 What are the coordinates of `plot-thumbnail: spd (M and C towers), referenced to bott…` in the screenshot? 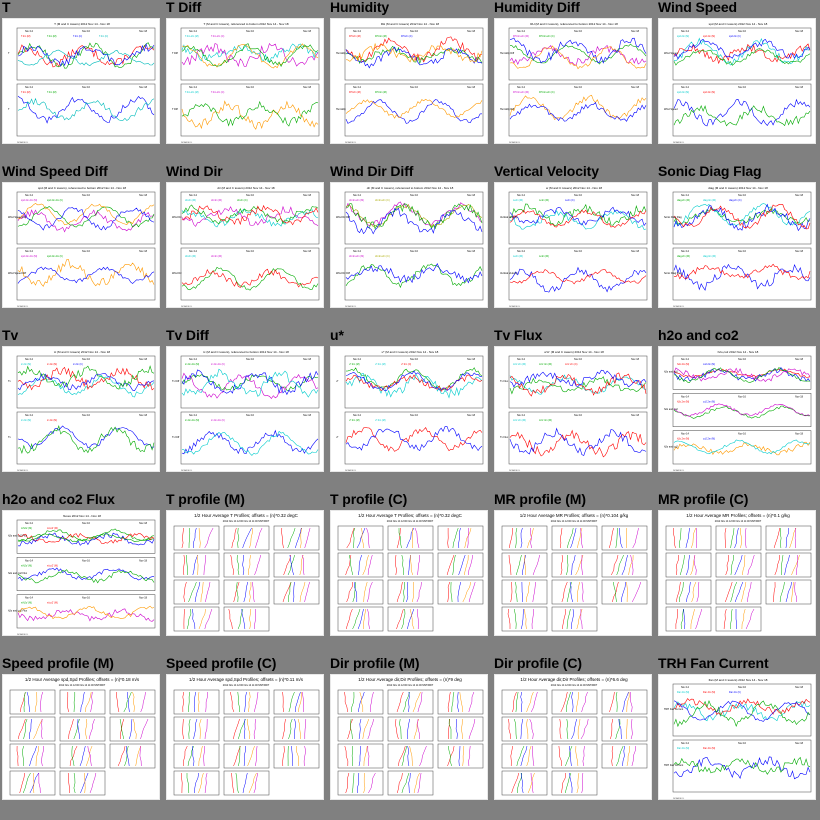 It's located at (81, 245).